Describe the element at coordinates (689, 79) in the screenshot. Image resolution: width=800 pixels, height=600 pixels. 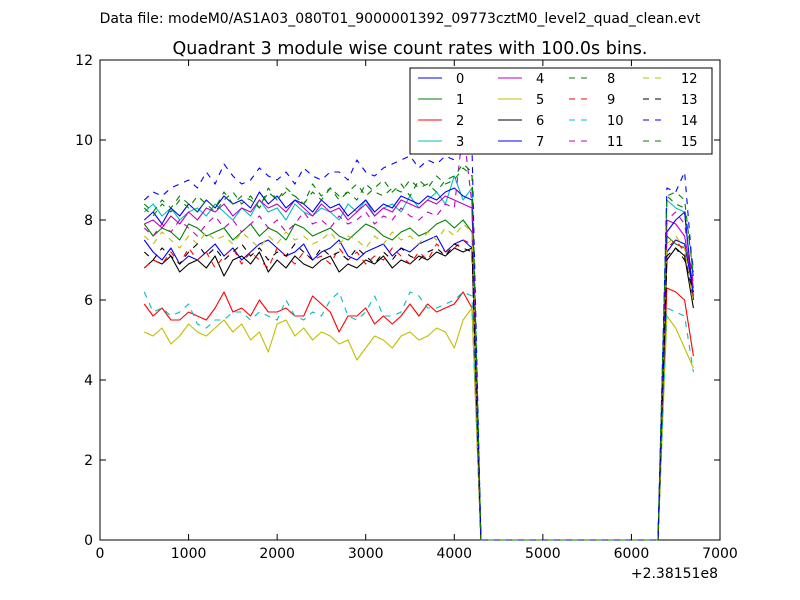
I see `legend-label-12: 12` at that location.